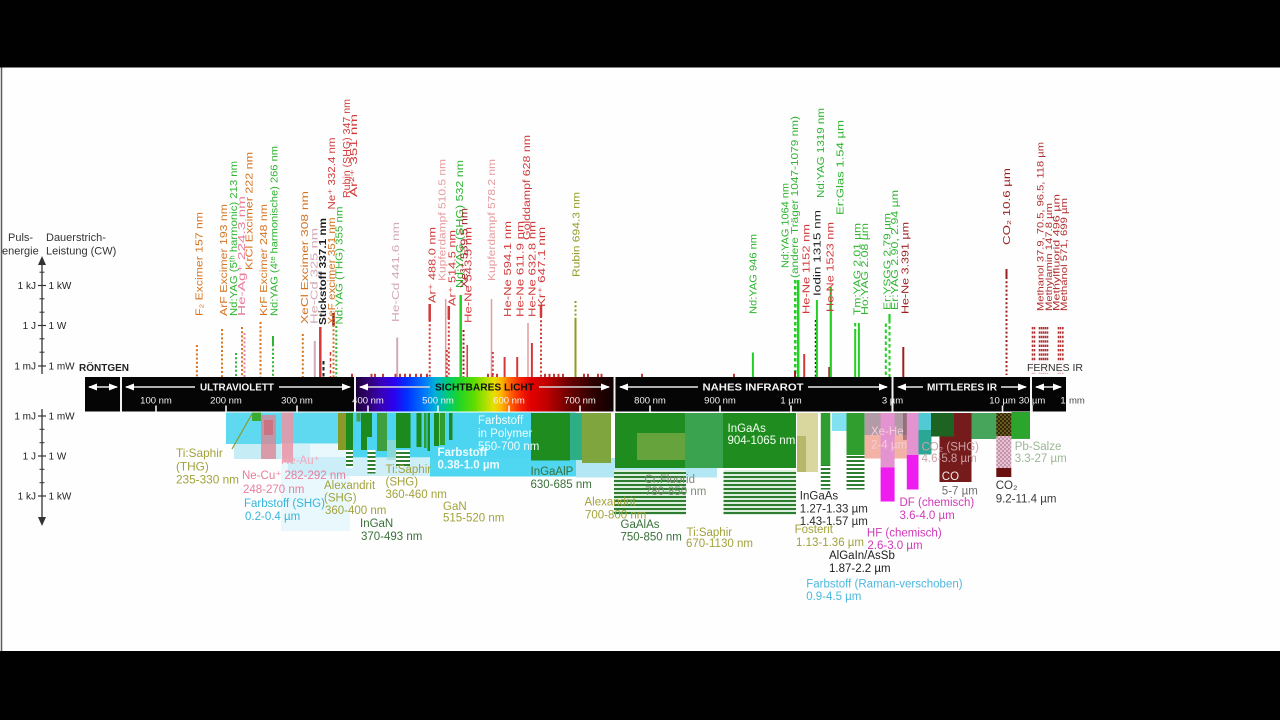 The width and height of the screenshot is (1280, 720). Describe the element at coordinates (455, 507) in the screenshot. I see `svg-text: GaN` at that location.